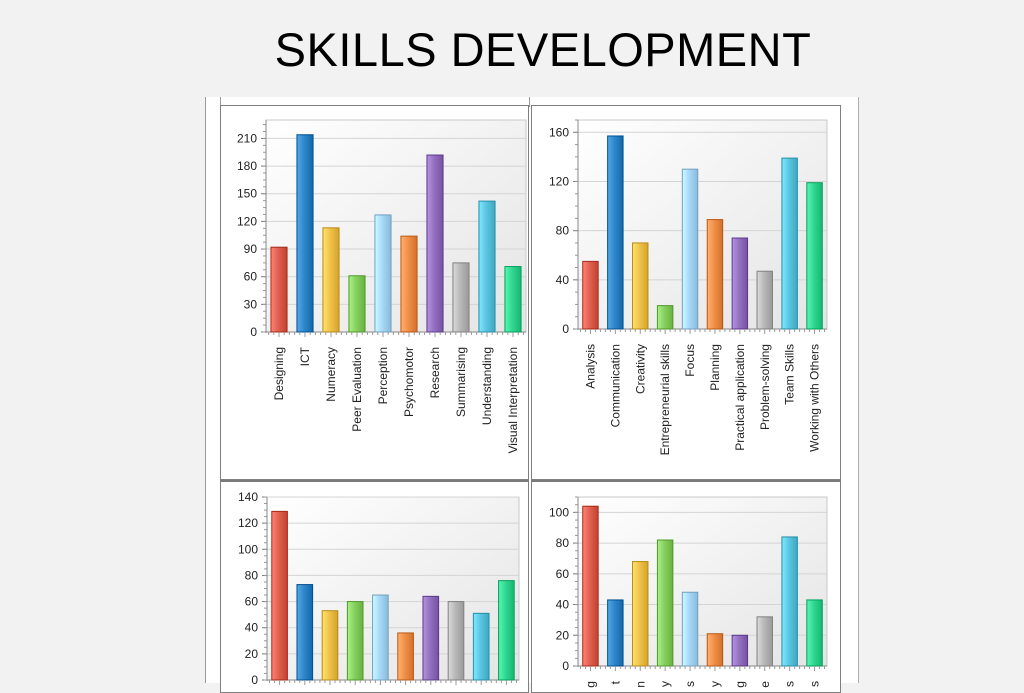  I want to click on x-tick-label: n, so click(640, 684).